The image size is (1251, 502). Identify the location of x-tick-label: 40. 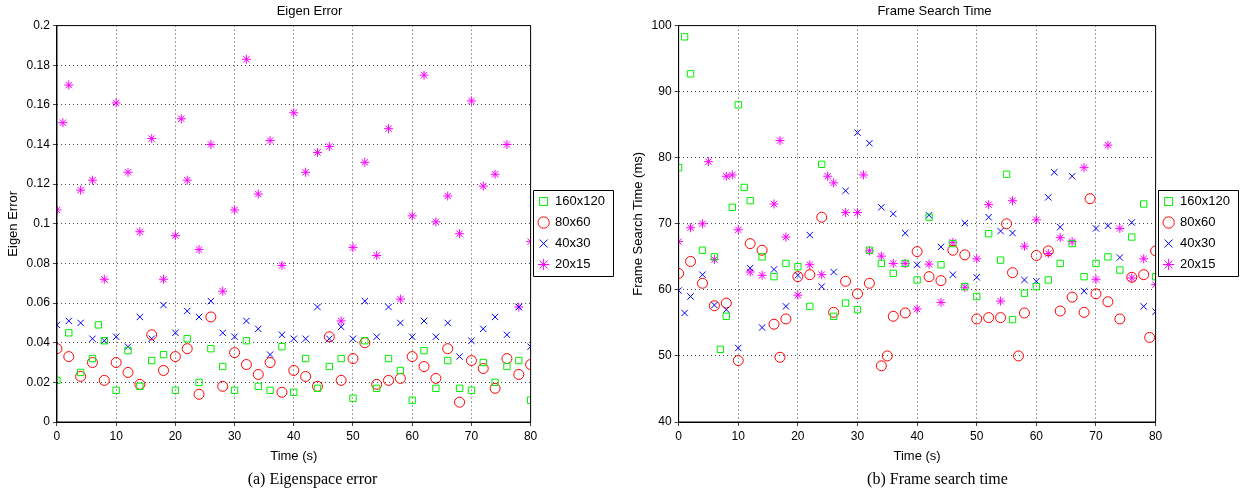
(294, 435).